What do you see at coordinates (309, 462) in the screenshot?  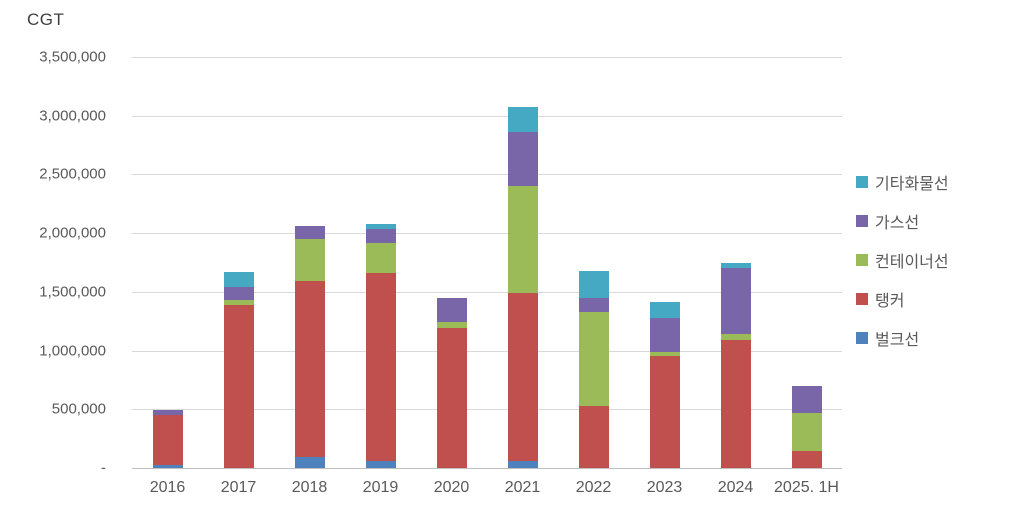 I see `bar-segment-벌크선-2018` at bounding box center [309, 462].